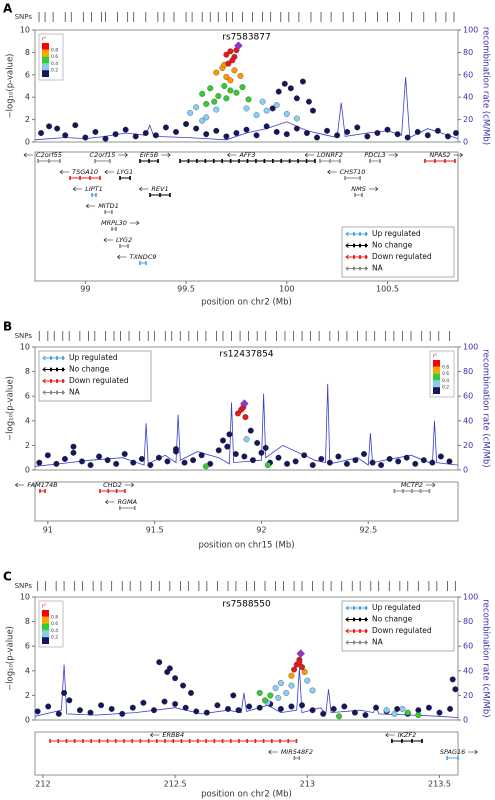 The width and height of the screenshot is (495, 800). What do you see at coordinates (75, 392) in the screenshot?
I see `gene-legend-label: NA` at bounding box center [75, 392].